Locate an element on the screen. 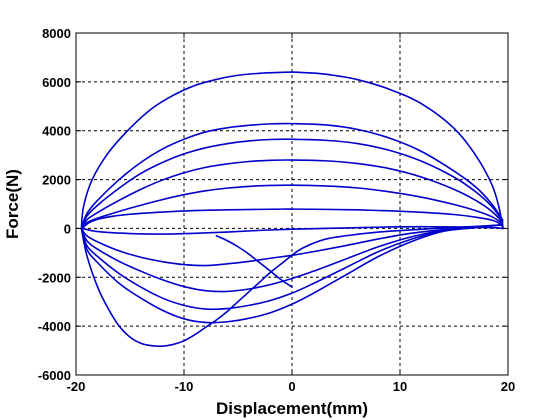 The height and width of the screenshot is (420, 560). x-tick-label: -10 is located at coordinates (184, 386).